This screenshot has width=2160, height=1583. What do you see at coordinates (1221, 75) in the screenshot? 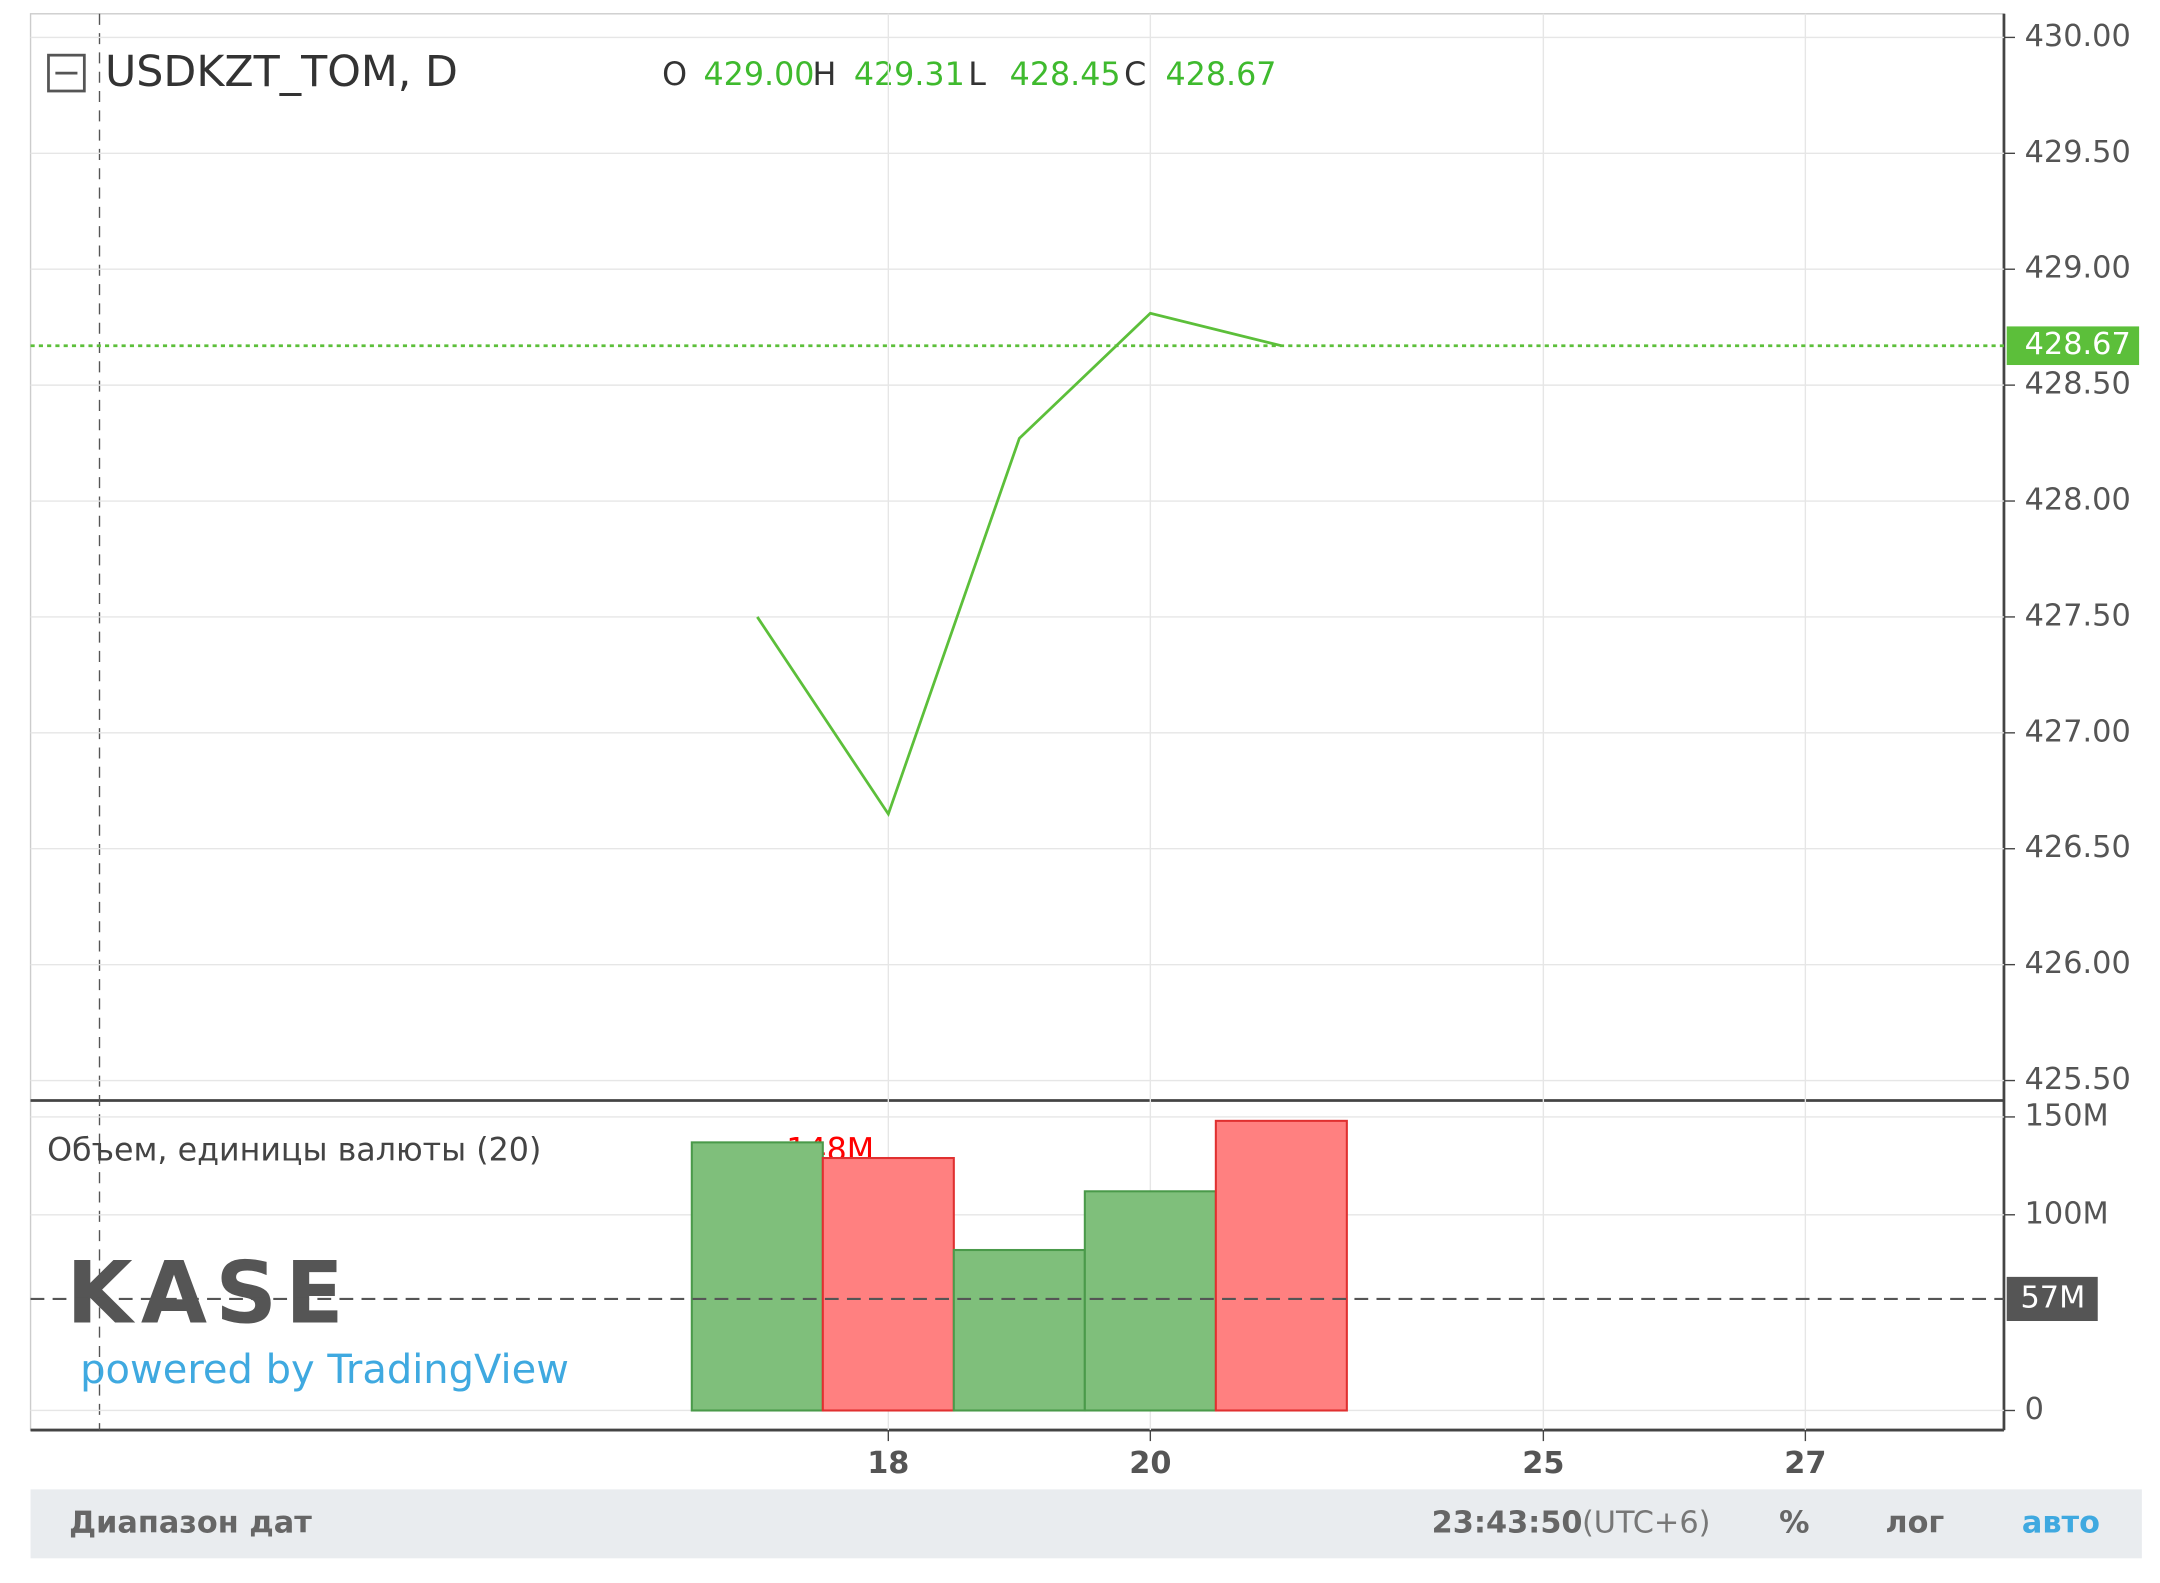
I see `ohlc-value: 428.67` at bounding box center [1221, 75].